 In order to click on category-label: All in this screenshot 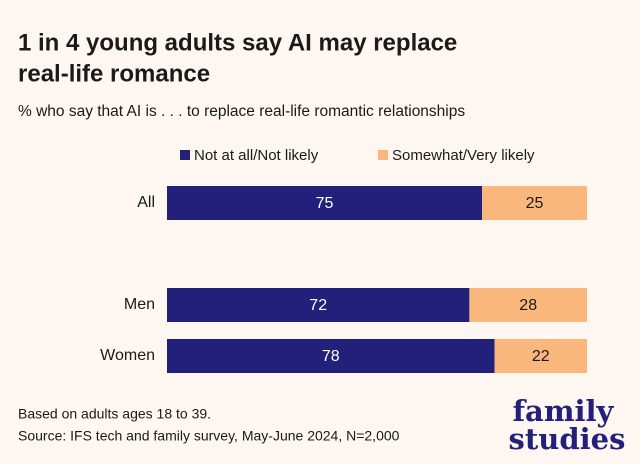, I will do `click(146, 202)`.